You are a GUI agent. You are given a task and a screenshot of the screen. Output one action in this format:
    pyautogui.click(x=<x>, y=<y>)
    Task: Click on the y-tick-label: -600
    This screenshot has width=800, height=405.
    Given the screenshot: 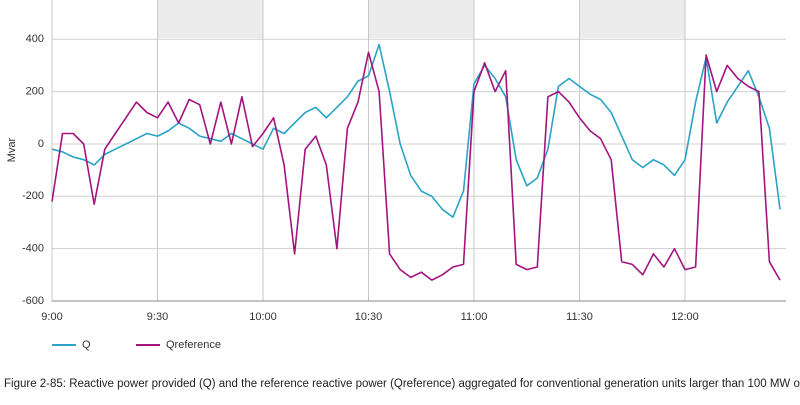 What is the action you would take?
    pyautogui.click(x=33, y=301)
    